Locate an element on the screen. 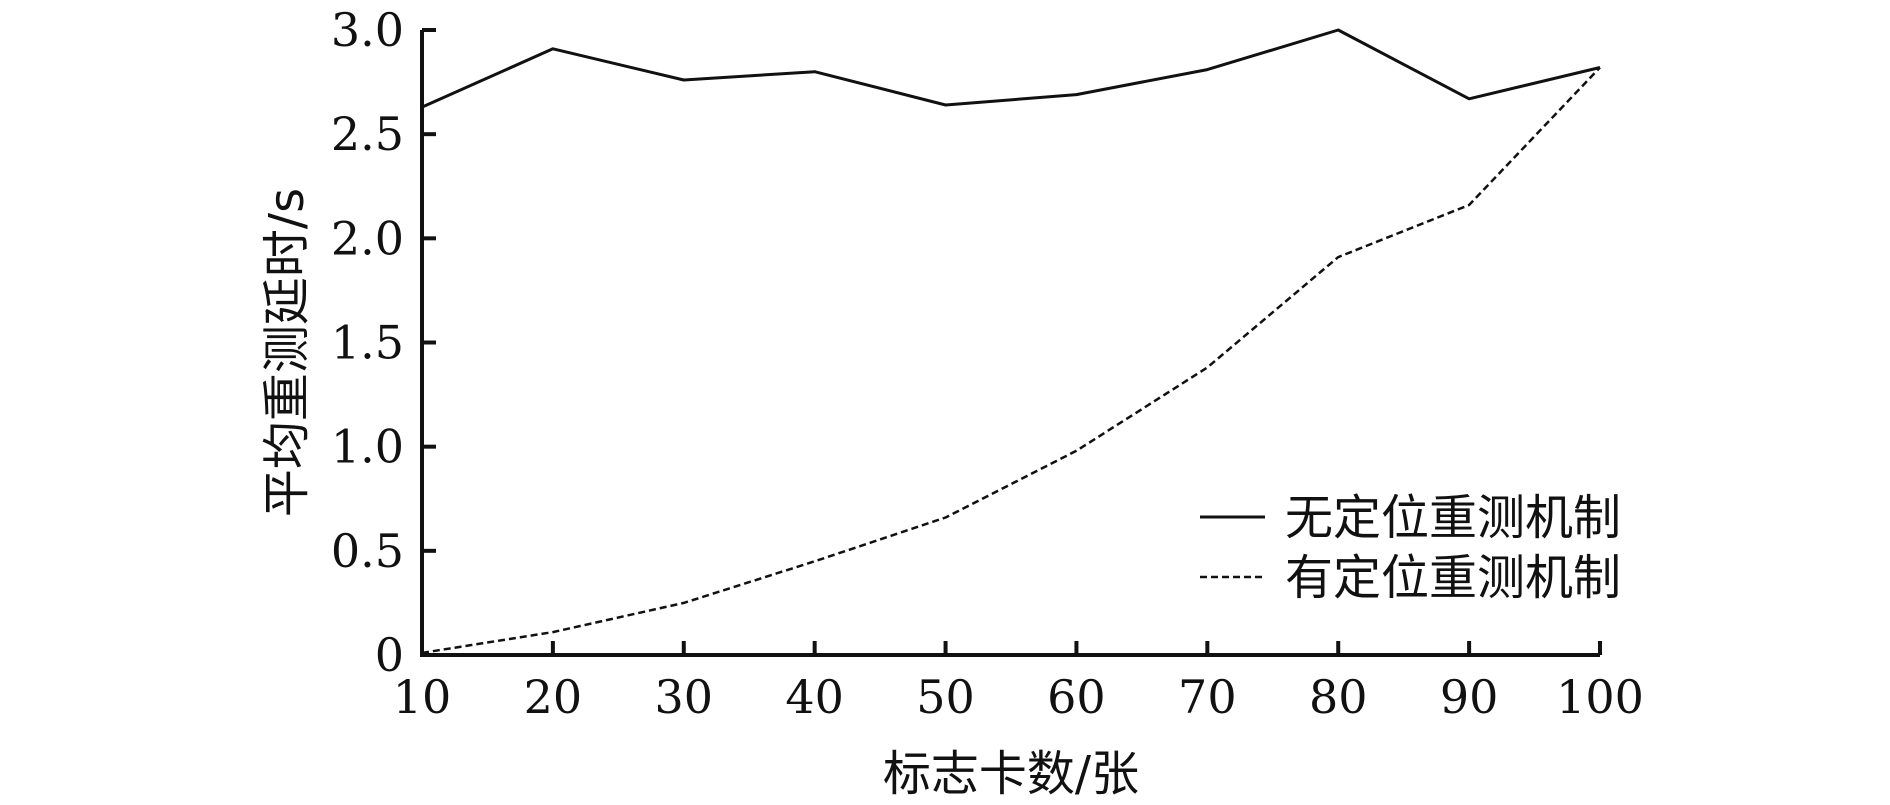 Image resolution: width=1890 pixels, height=805 pixels. x-ticks: 10 20 30 40 50 60 70 80 90 100 is located at coordinates (1018, 682).